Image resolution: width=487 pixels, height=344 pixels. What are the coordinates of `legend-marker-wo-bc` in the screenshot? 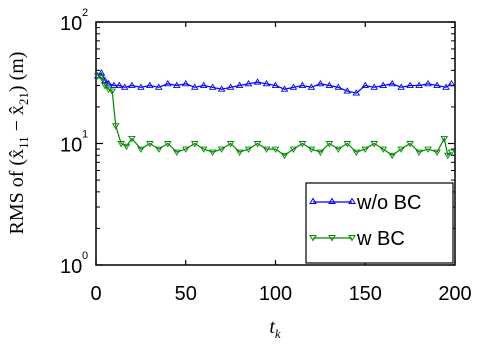 It's located at (313, 200).